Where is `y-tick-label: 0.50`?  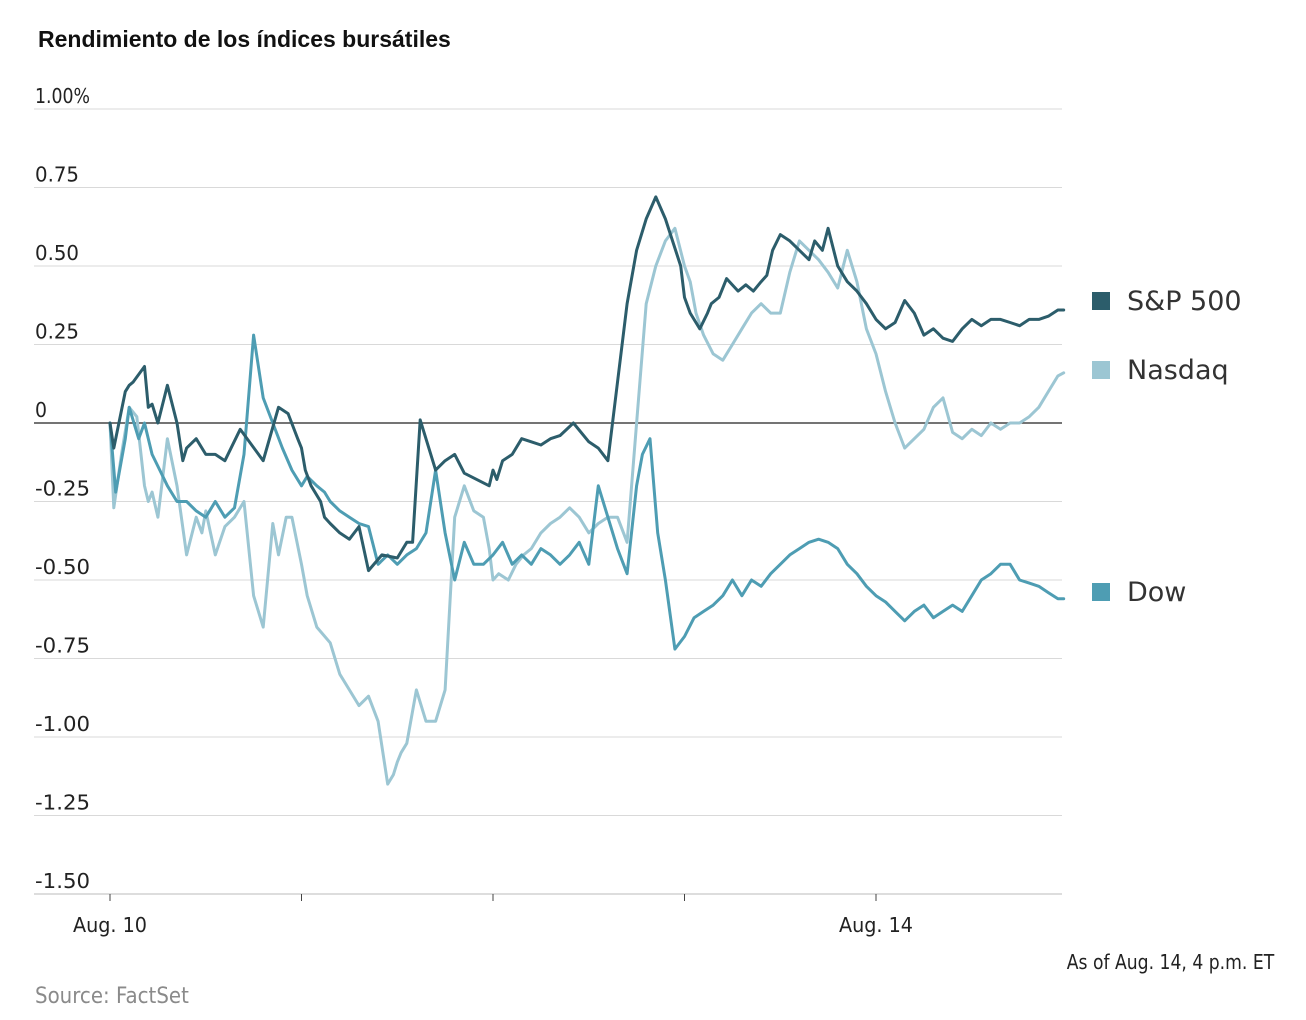
y-tick-label: 0.50 is located at coordinates (57, 253).